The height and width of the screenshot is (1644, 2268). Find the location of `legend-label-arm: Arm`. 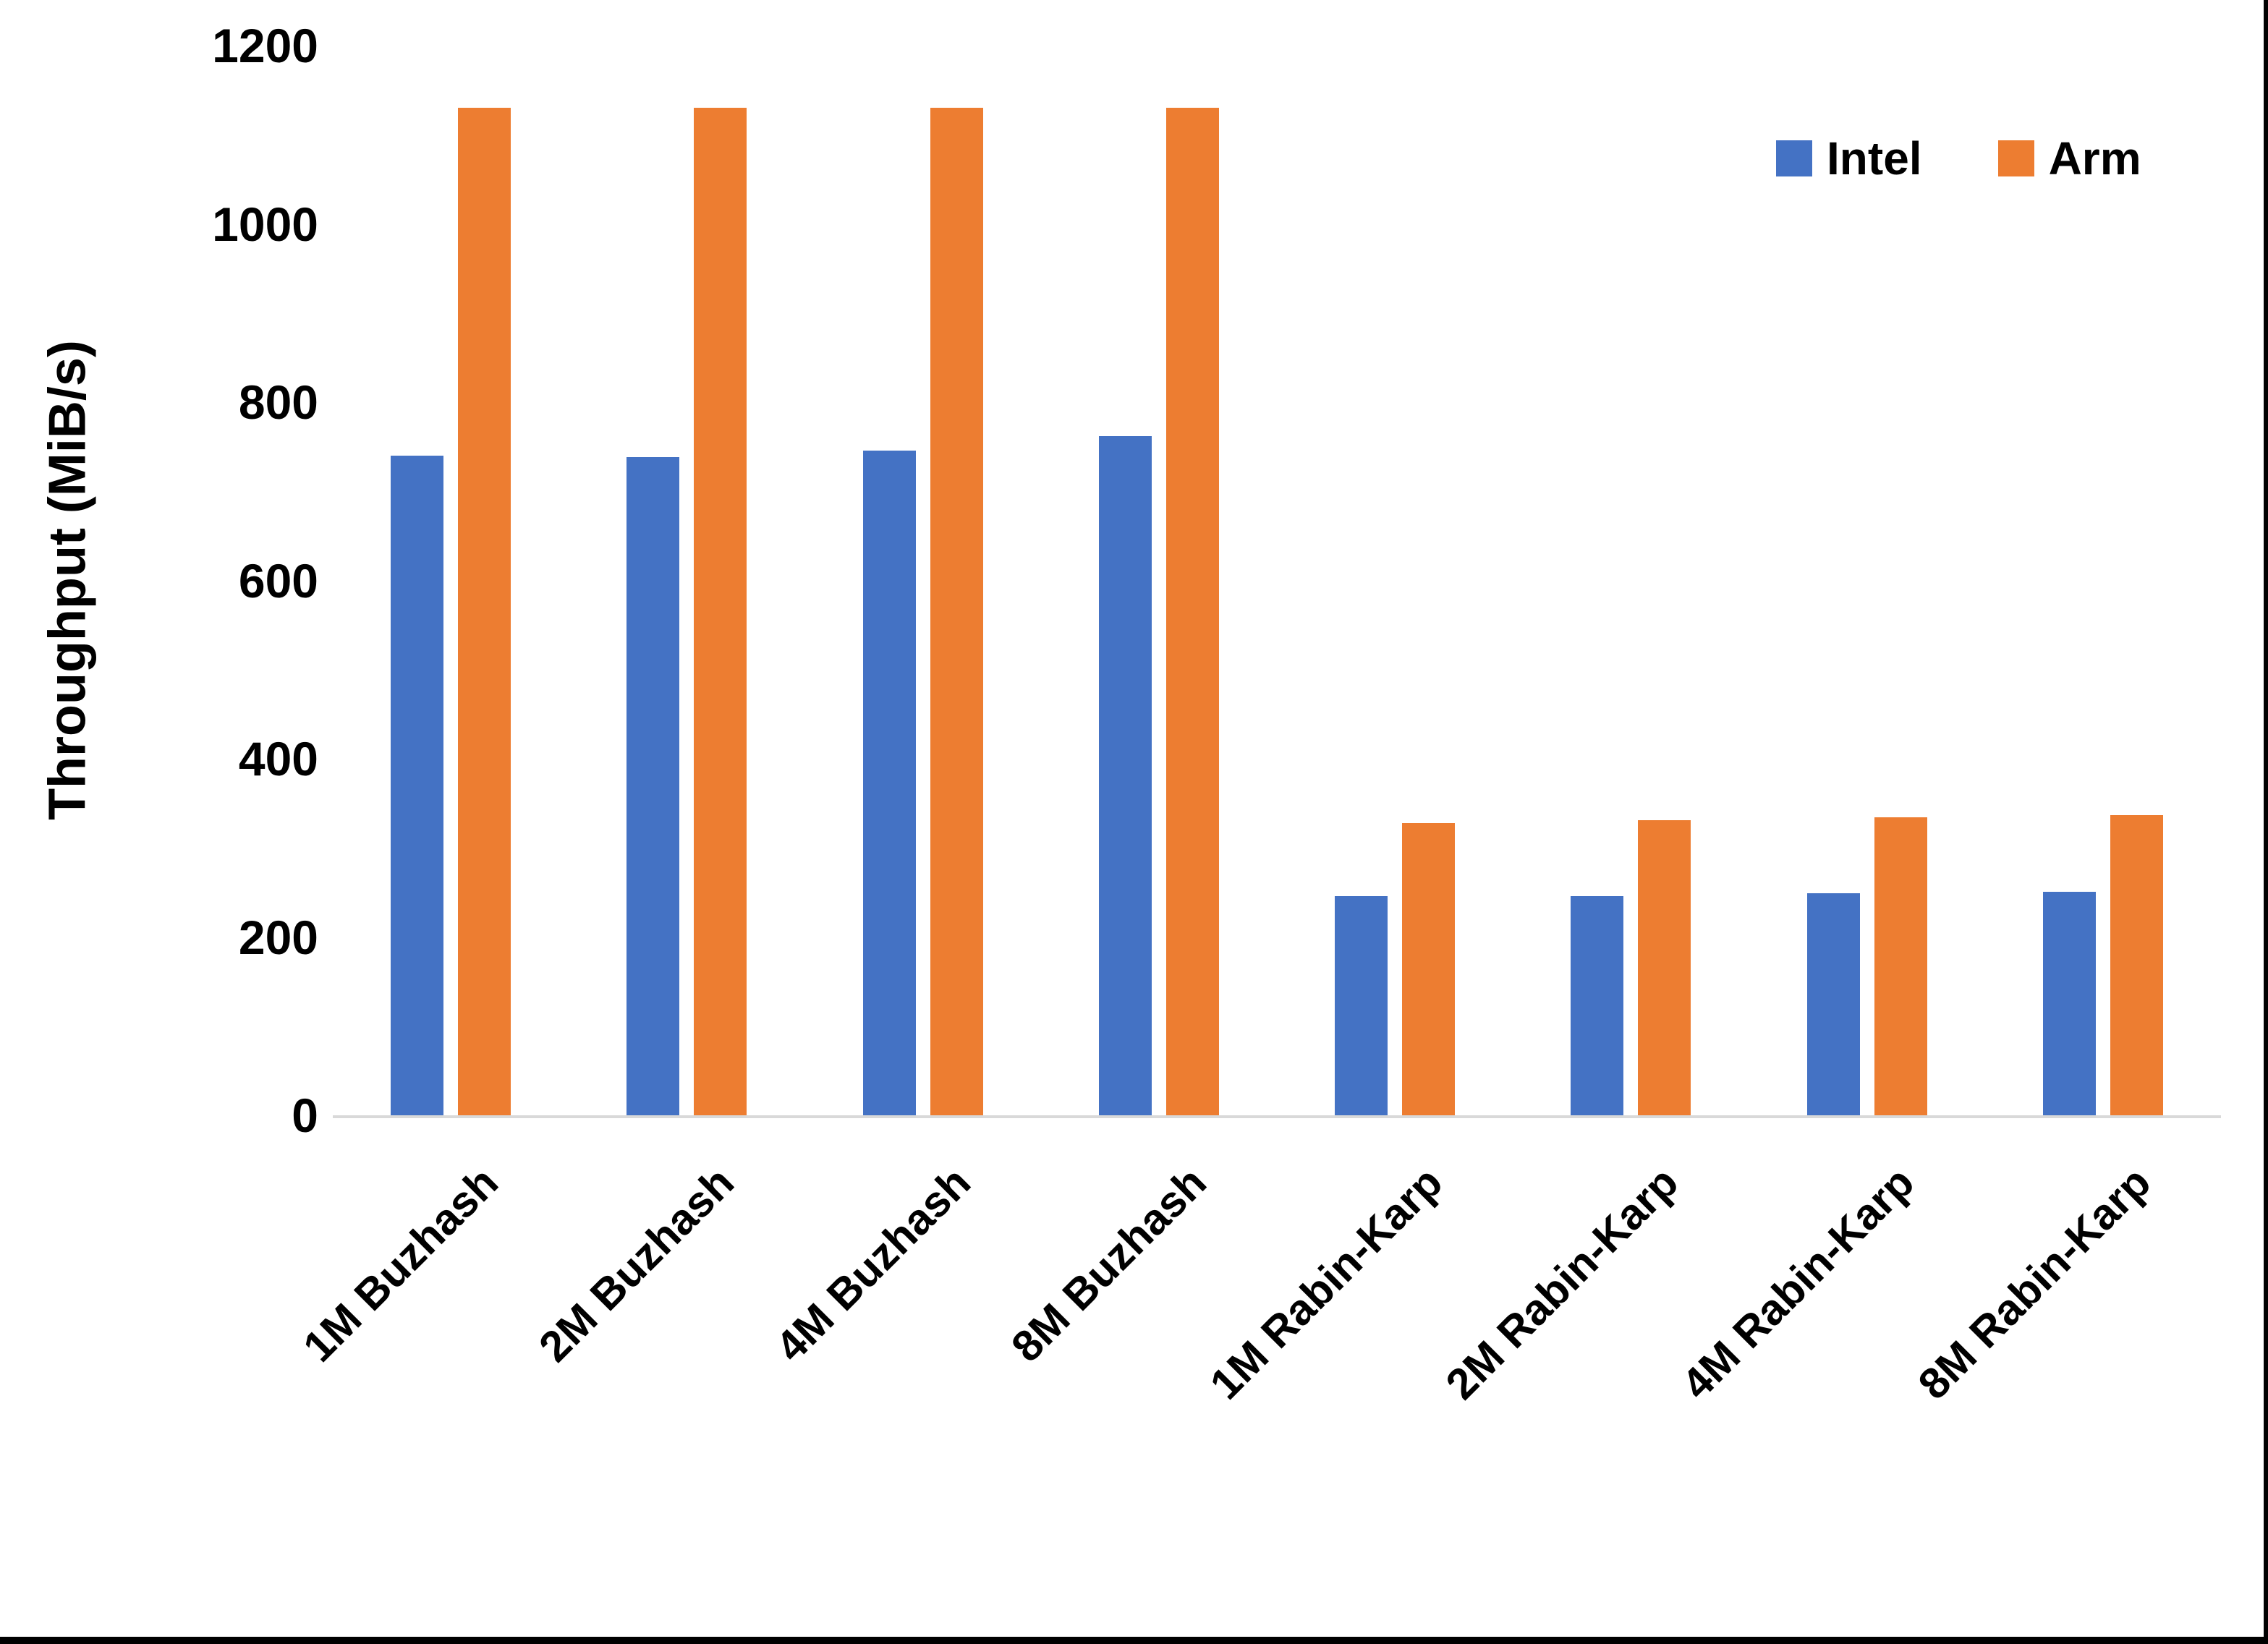

legend-label-arm: Arm is located at coordinates (2094, 158).